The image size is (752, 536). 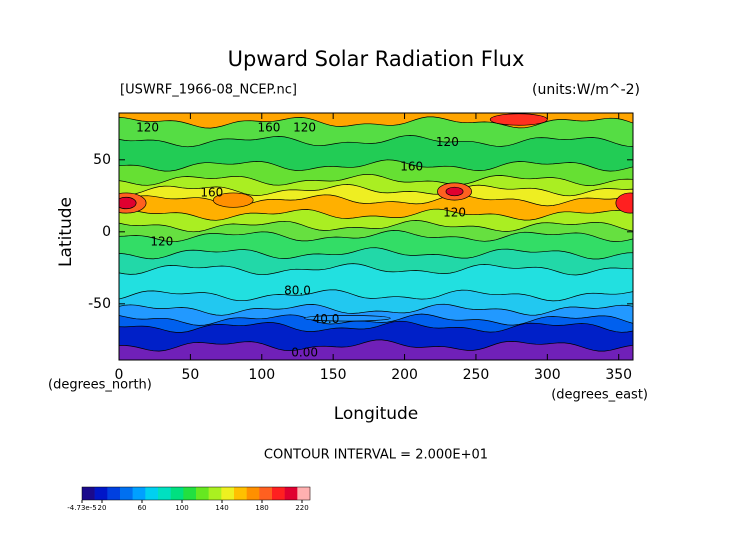 I want to click on x-tick-label: 200, so click(x=404, y=375).